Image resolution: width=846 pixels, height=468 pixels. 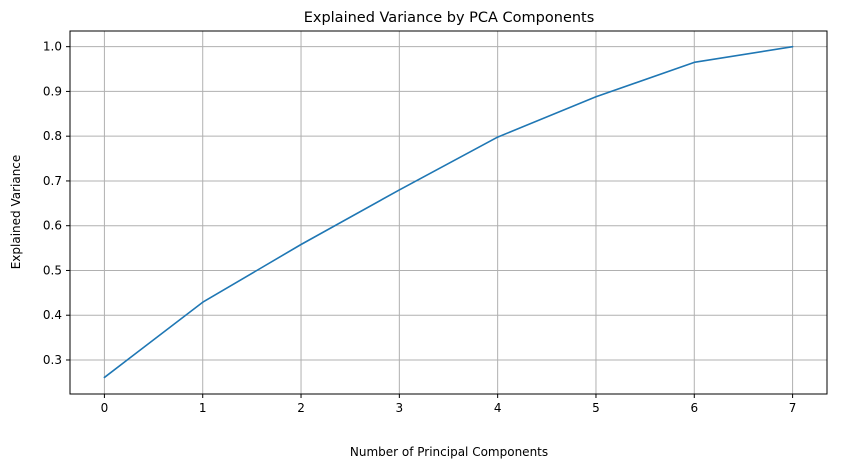 What do you see at coordinates (52, 181) in the screenshot?
I see `y-tick-label: 0.7` at bounding box center [52, 181].